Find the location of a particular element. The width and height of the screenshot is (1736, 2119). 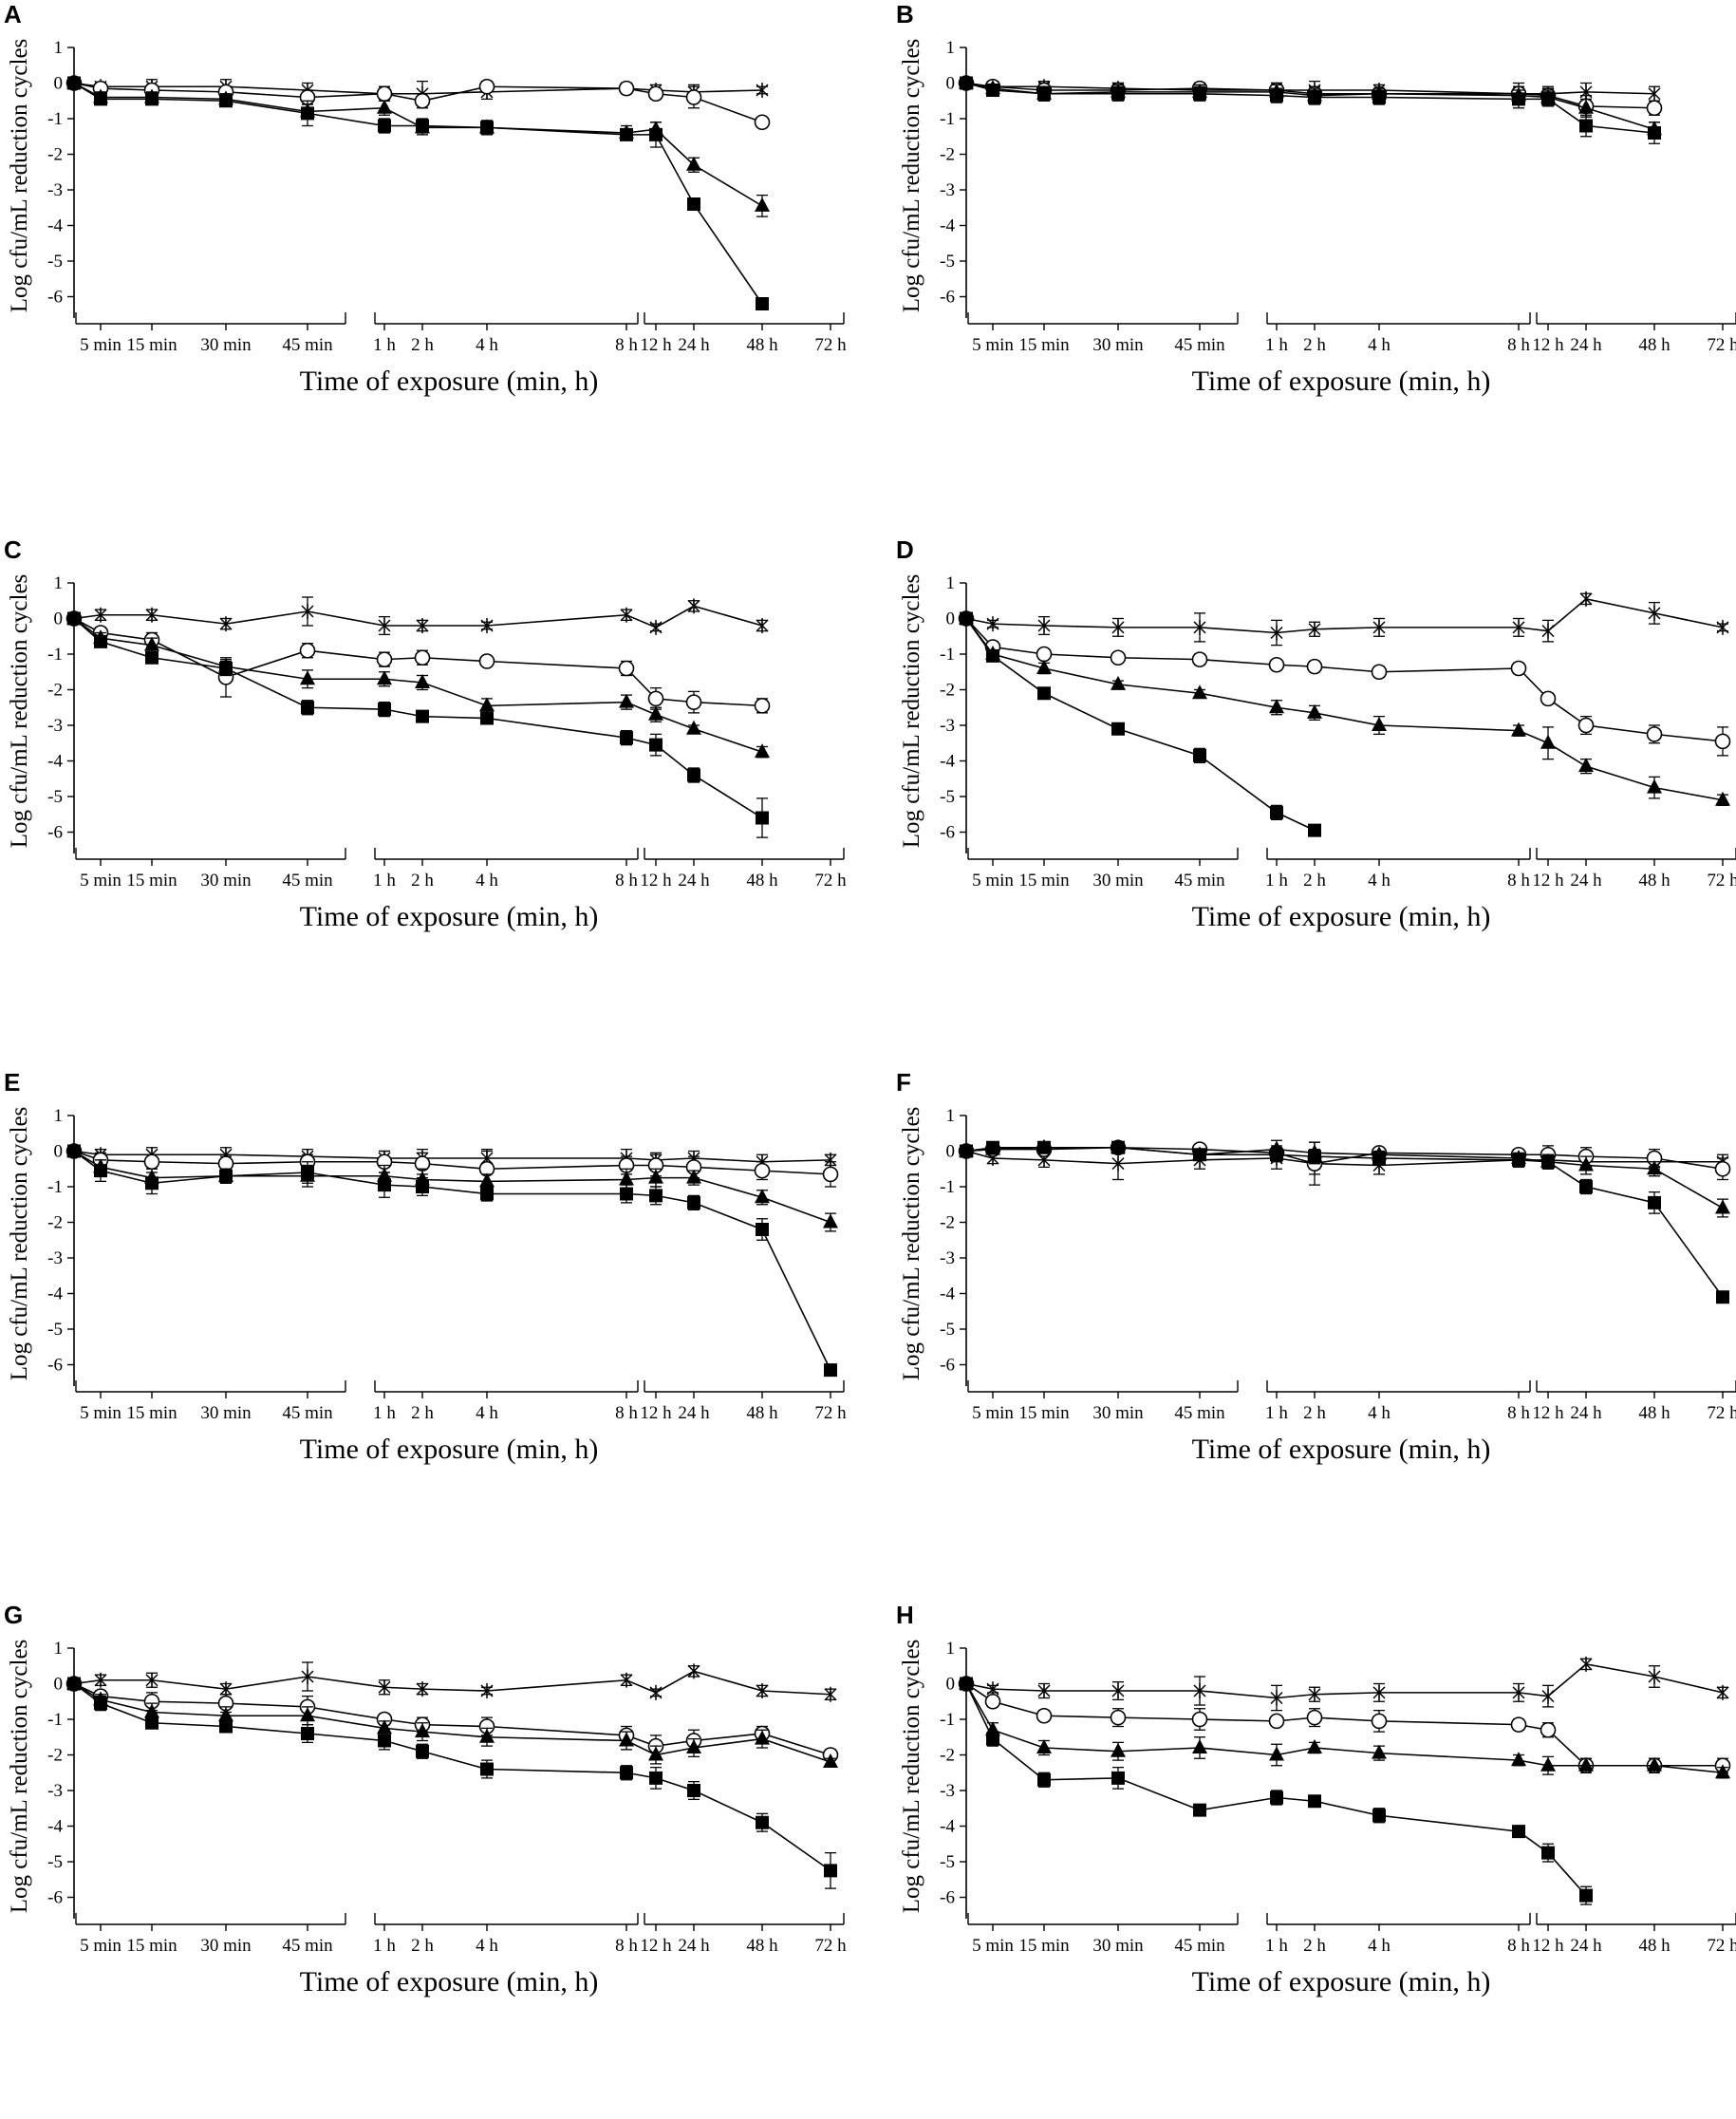

x-tick-label: 48 h is located at coordinates (762, 345).